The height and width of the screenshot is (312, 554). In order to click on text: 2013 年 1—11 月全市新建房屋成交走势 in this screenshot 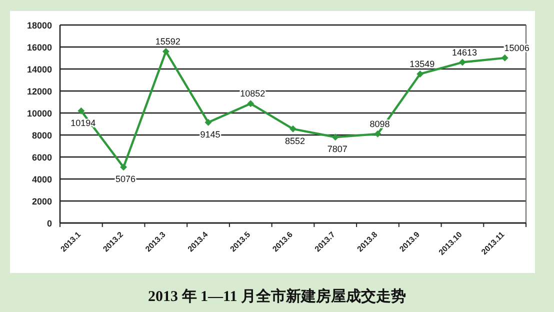, I will do `click(277, 296)`.